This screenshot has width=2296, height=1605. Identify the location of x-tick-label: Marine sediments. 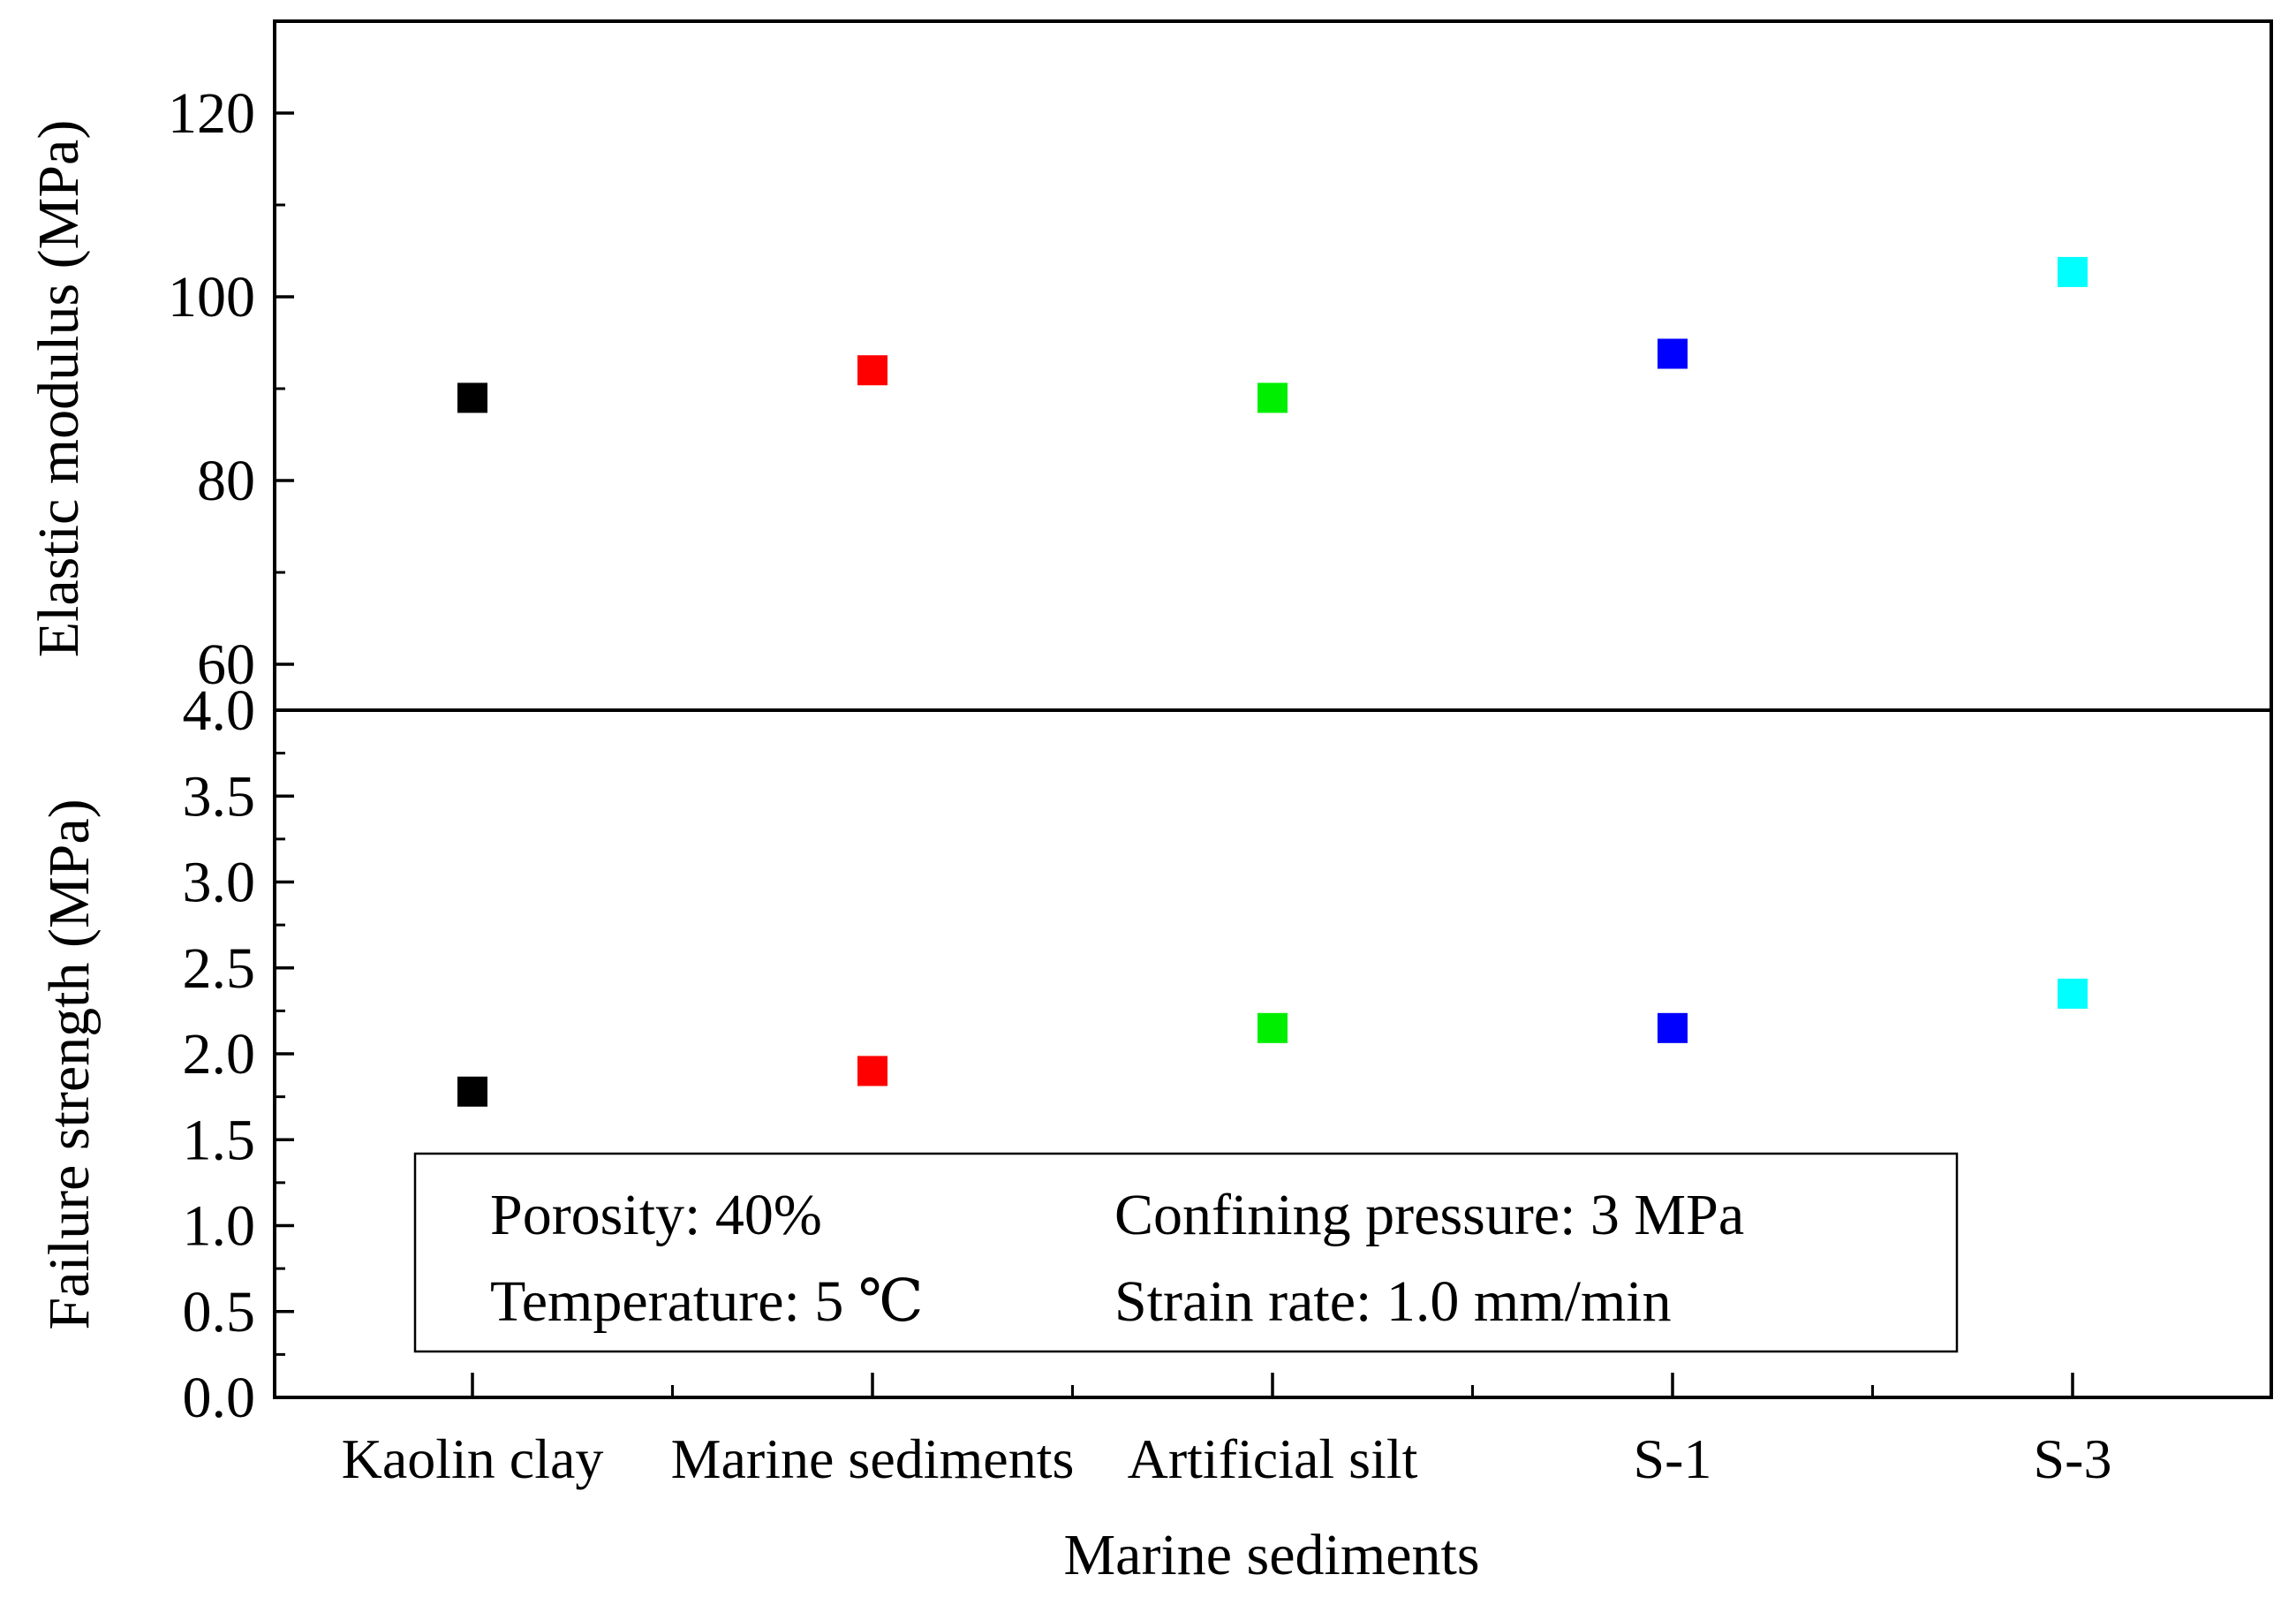
(873, 1458).